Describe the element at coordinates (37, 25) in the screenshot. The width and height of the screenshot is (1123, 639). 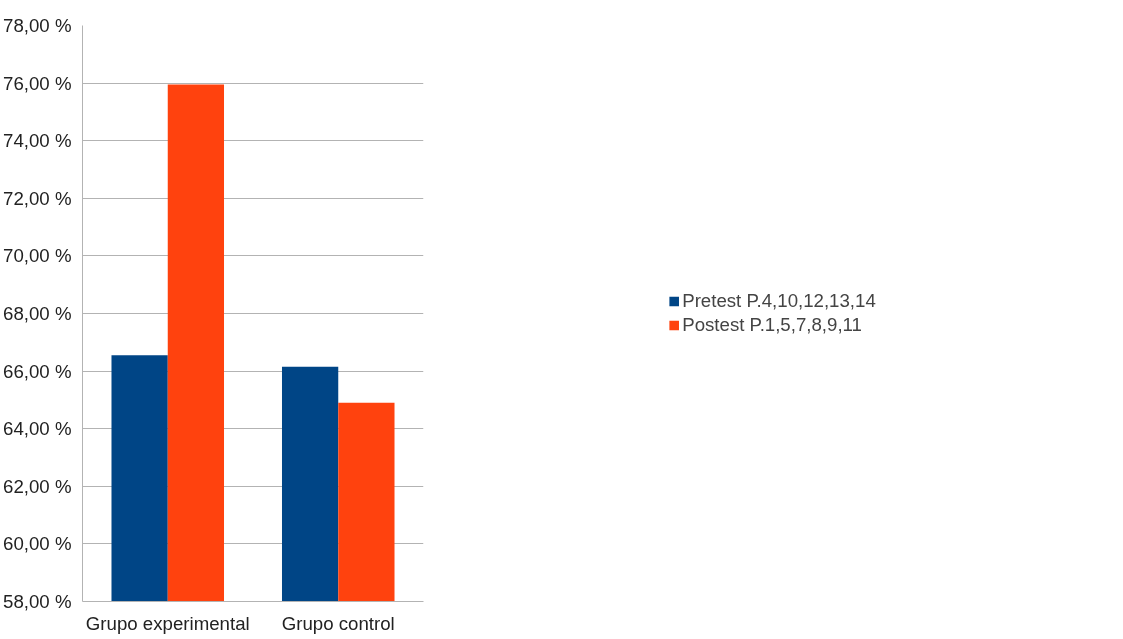
I see `y-tick-label: 78,00 %` at that location.